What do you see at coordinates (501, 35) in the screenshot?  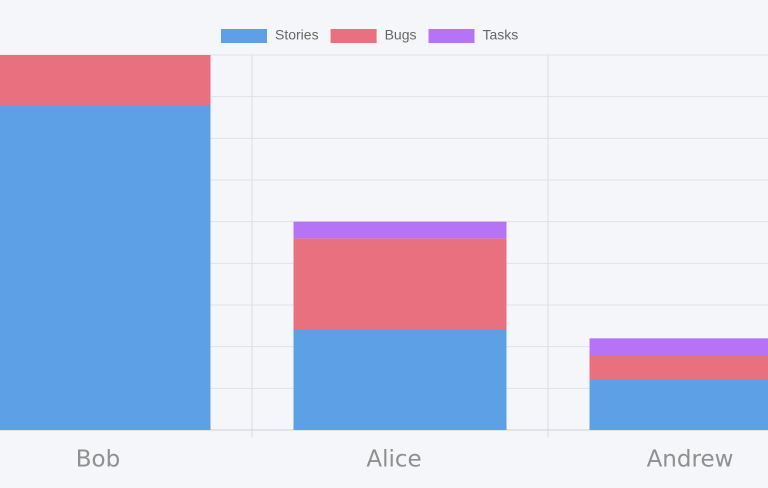 I see `legend-label: Tasks` at bounding box center [501, 35].